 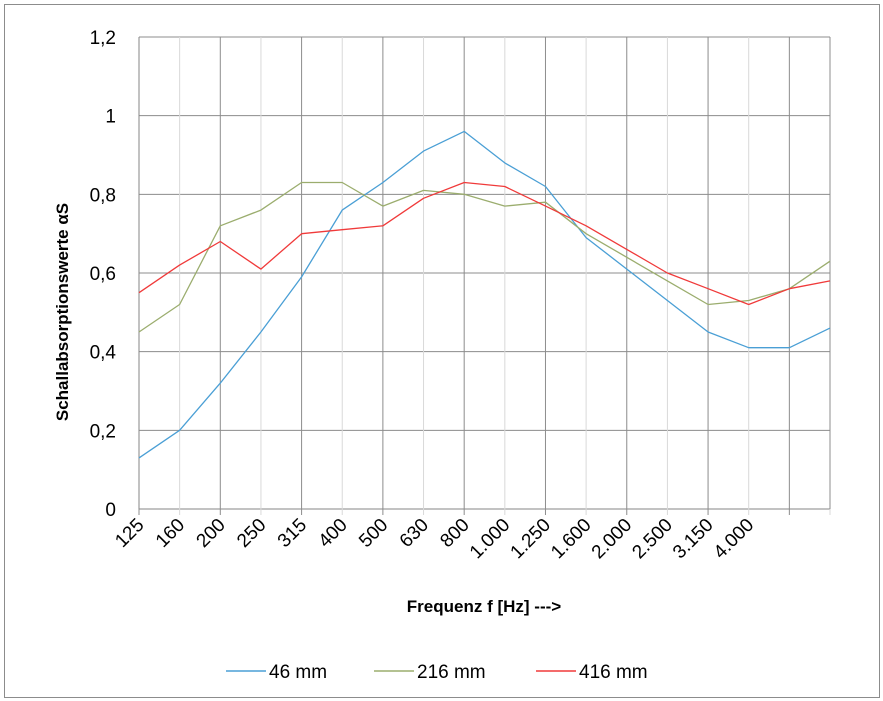 What do you see at coordinates (652, 539) in the screenshot?
I see `x-tick-label: 2.500` at bounding box center [652, 539].